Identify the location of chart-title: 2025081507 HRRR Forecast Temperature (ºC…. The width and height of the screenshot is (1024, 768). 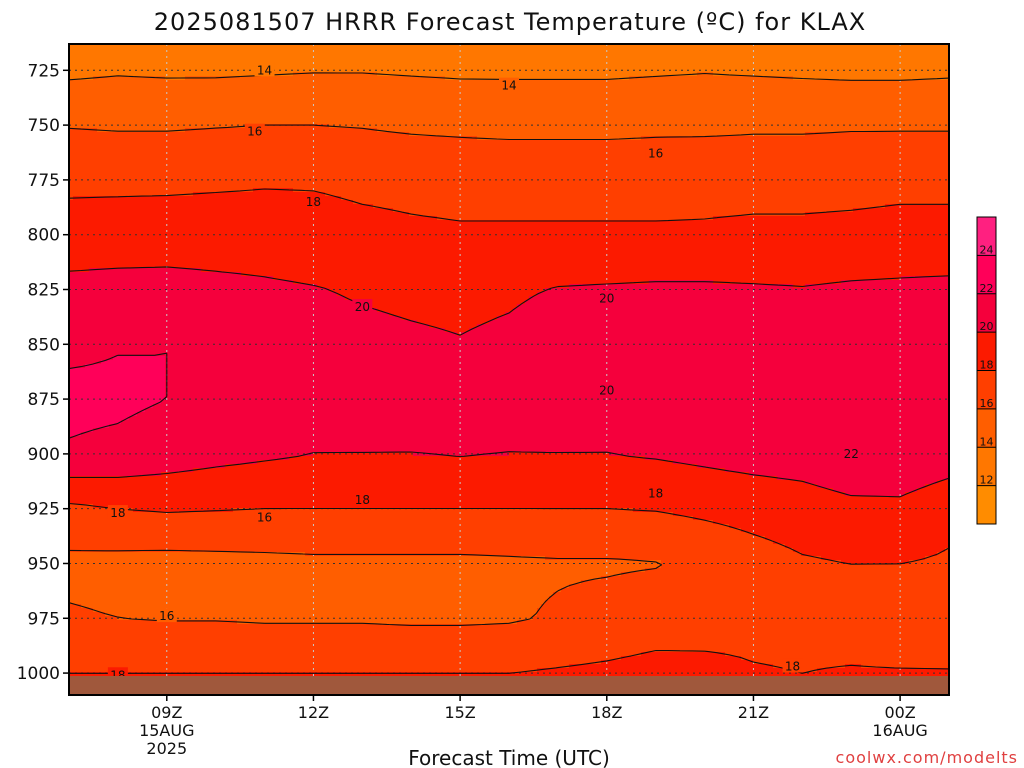
(510, 22).